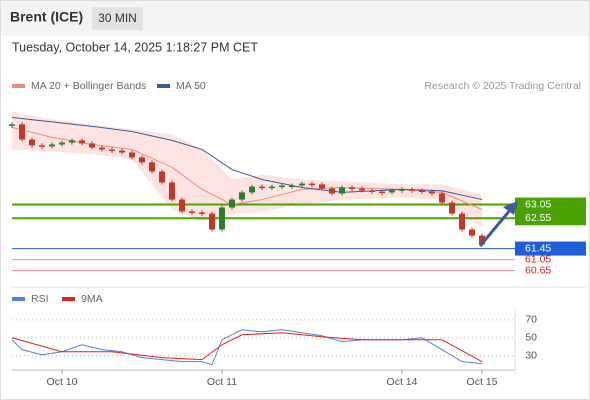 This screenshot has height=400, width=590. What do you see at coordinates (538, 204) in the screenshot?
I see `level-label: 63.05` at bounding box center [538, 204].